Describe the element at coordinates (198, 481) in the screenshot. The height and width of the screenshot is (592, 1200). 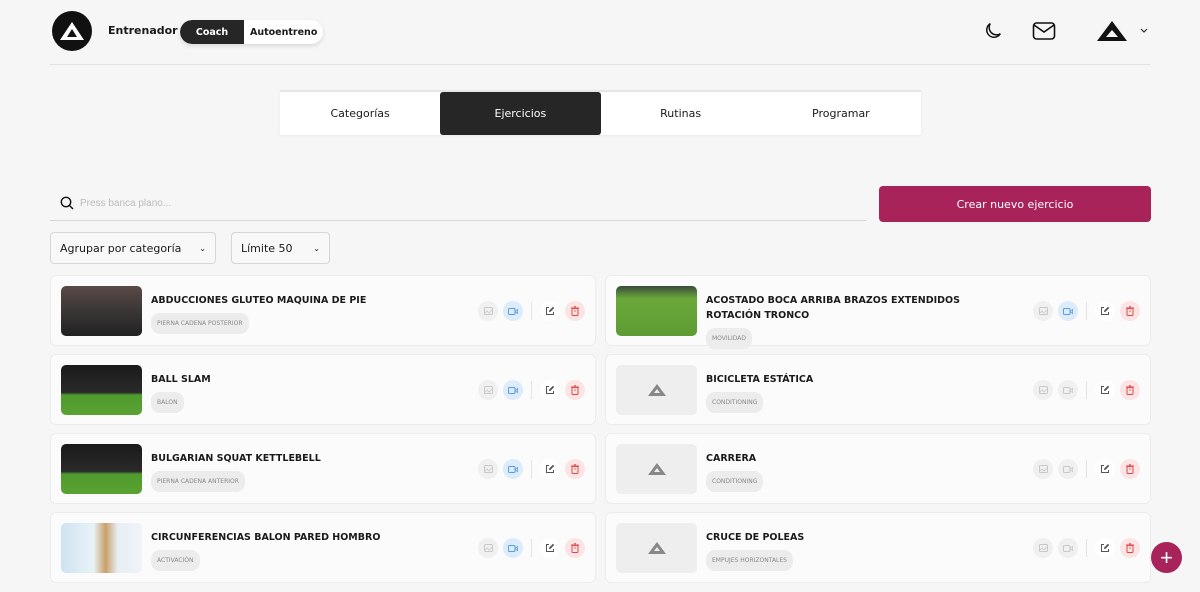
I see `category-tag: PIERNA CADENA ANTERIOR` at that location.